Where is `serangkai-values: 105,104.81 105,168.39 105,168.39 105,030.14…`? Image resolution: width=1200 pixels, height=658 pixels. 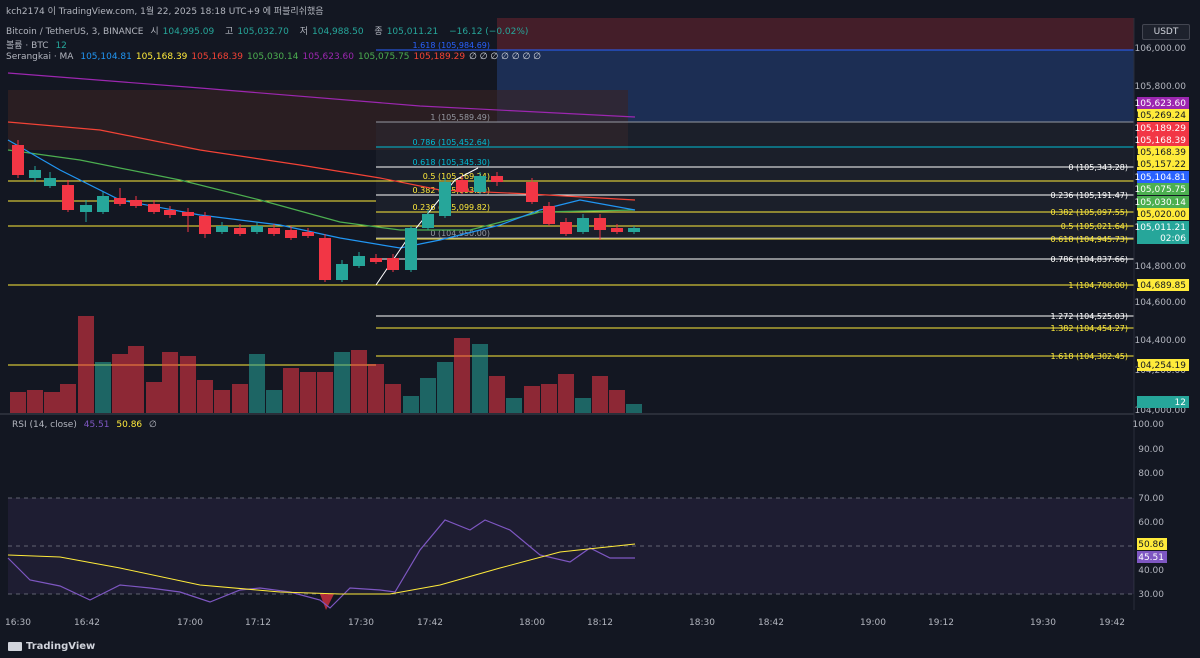 serangkai-values: 105,104.81 105,168.39 105,168.39 105,030.14… is located at coordinates (312, 57).